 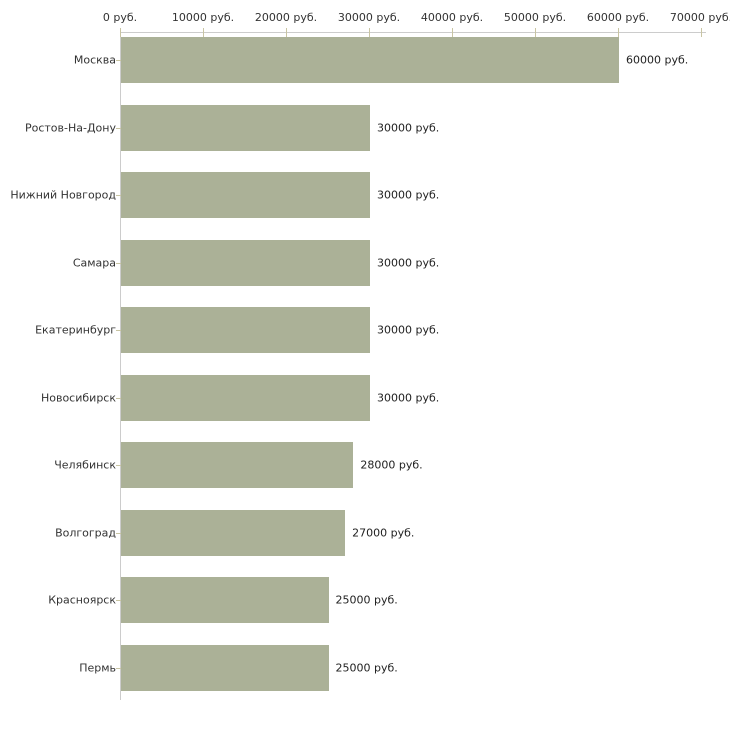 I want to click on category-label: Пермь, so click(x=97, y=667).